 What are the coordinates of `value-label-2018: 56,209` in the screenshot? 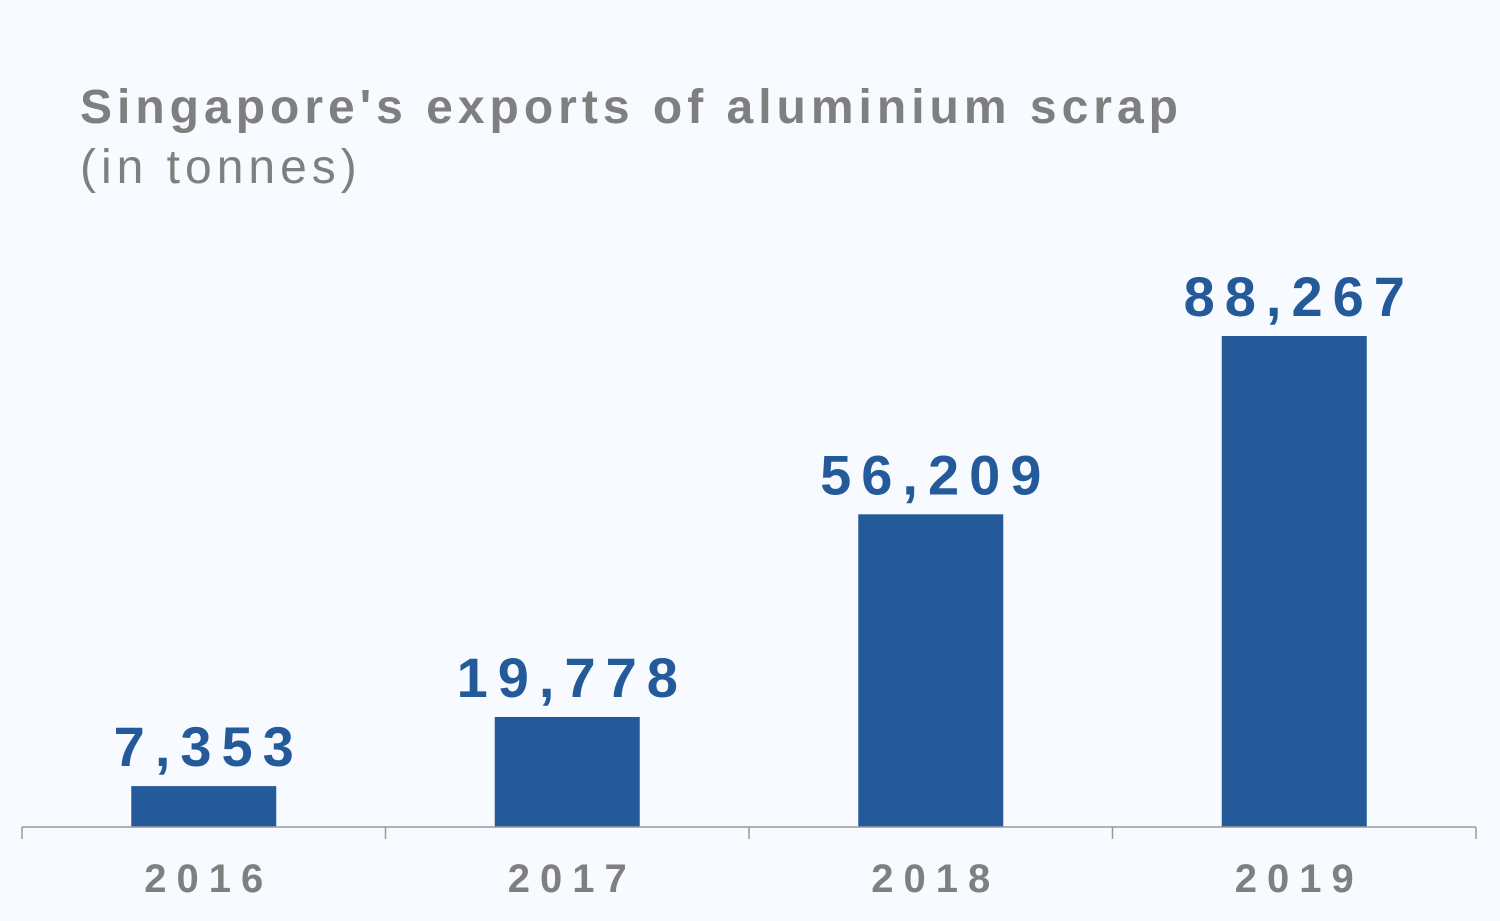 It's located at (935, 474).